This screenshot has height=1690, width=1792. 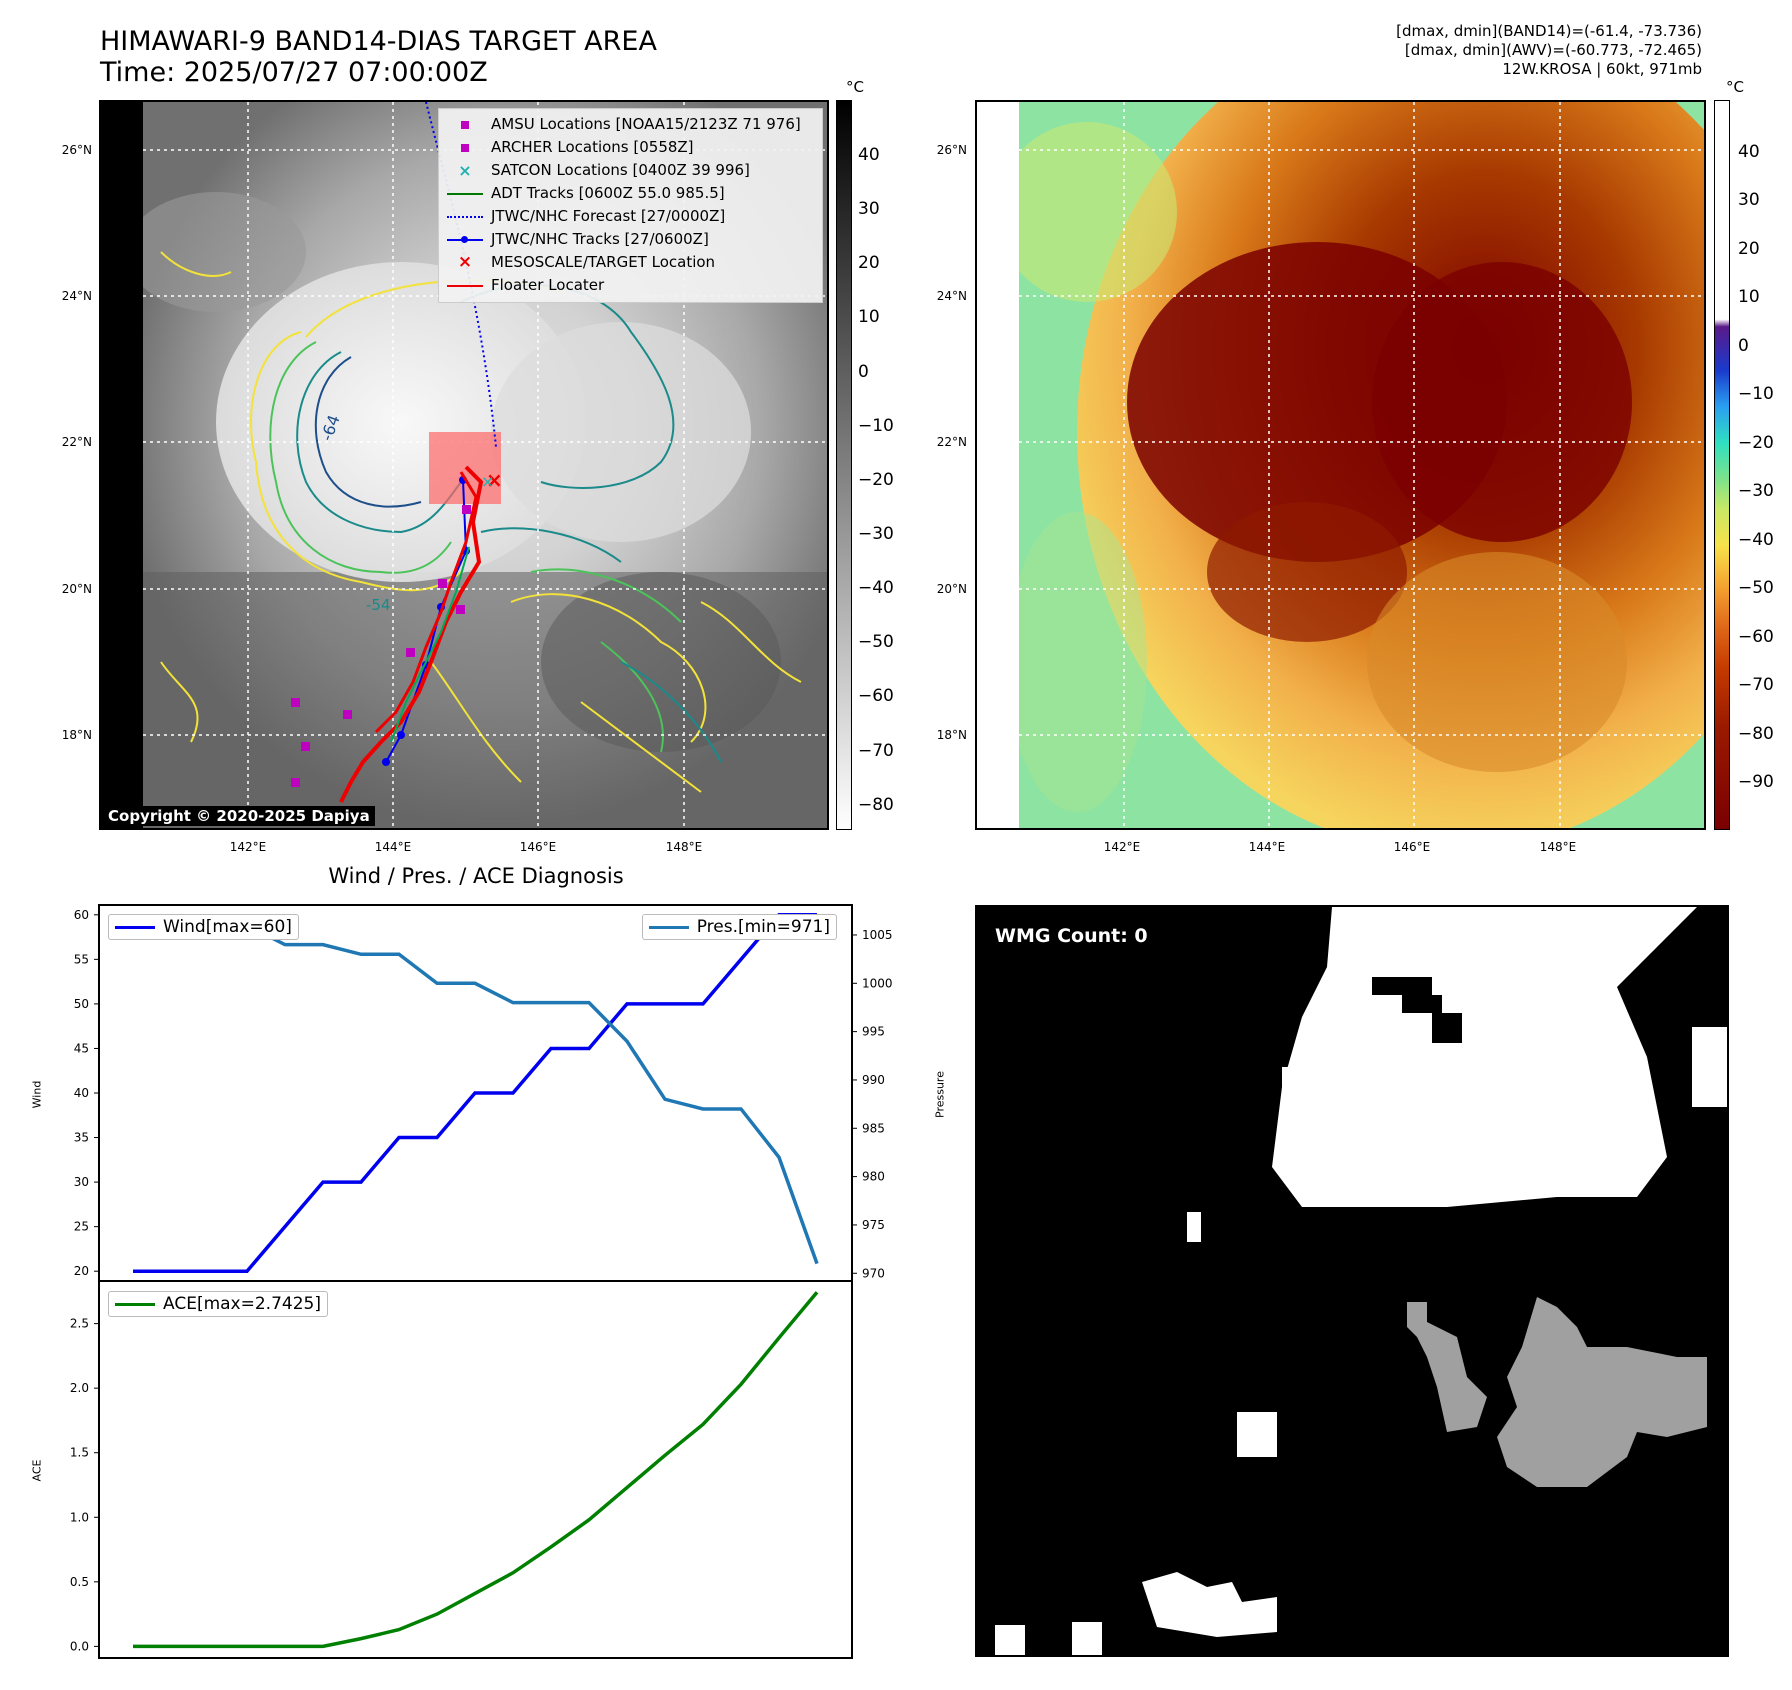 I want to click on pressure-tick-label: 1000, so click(x=877, y=983).